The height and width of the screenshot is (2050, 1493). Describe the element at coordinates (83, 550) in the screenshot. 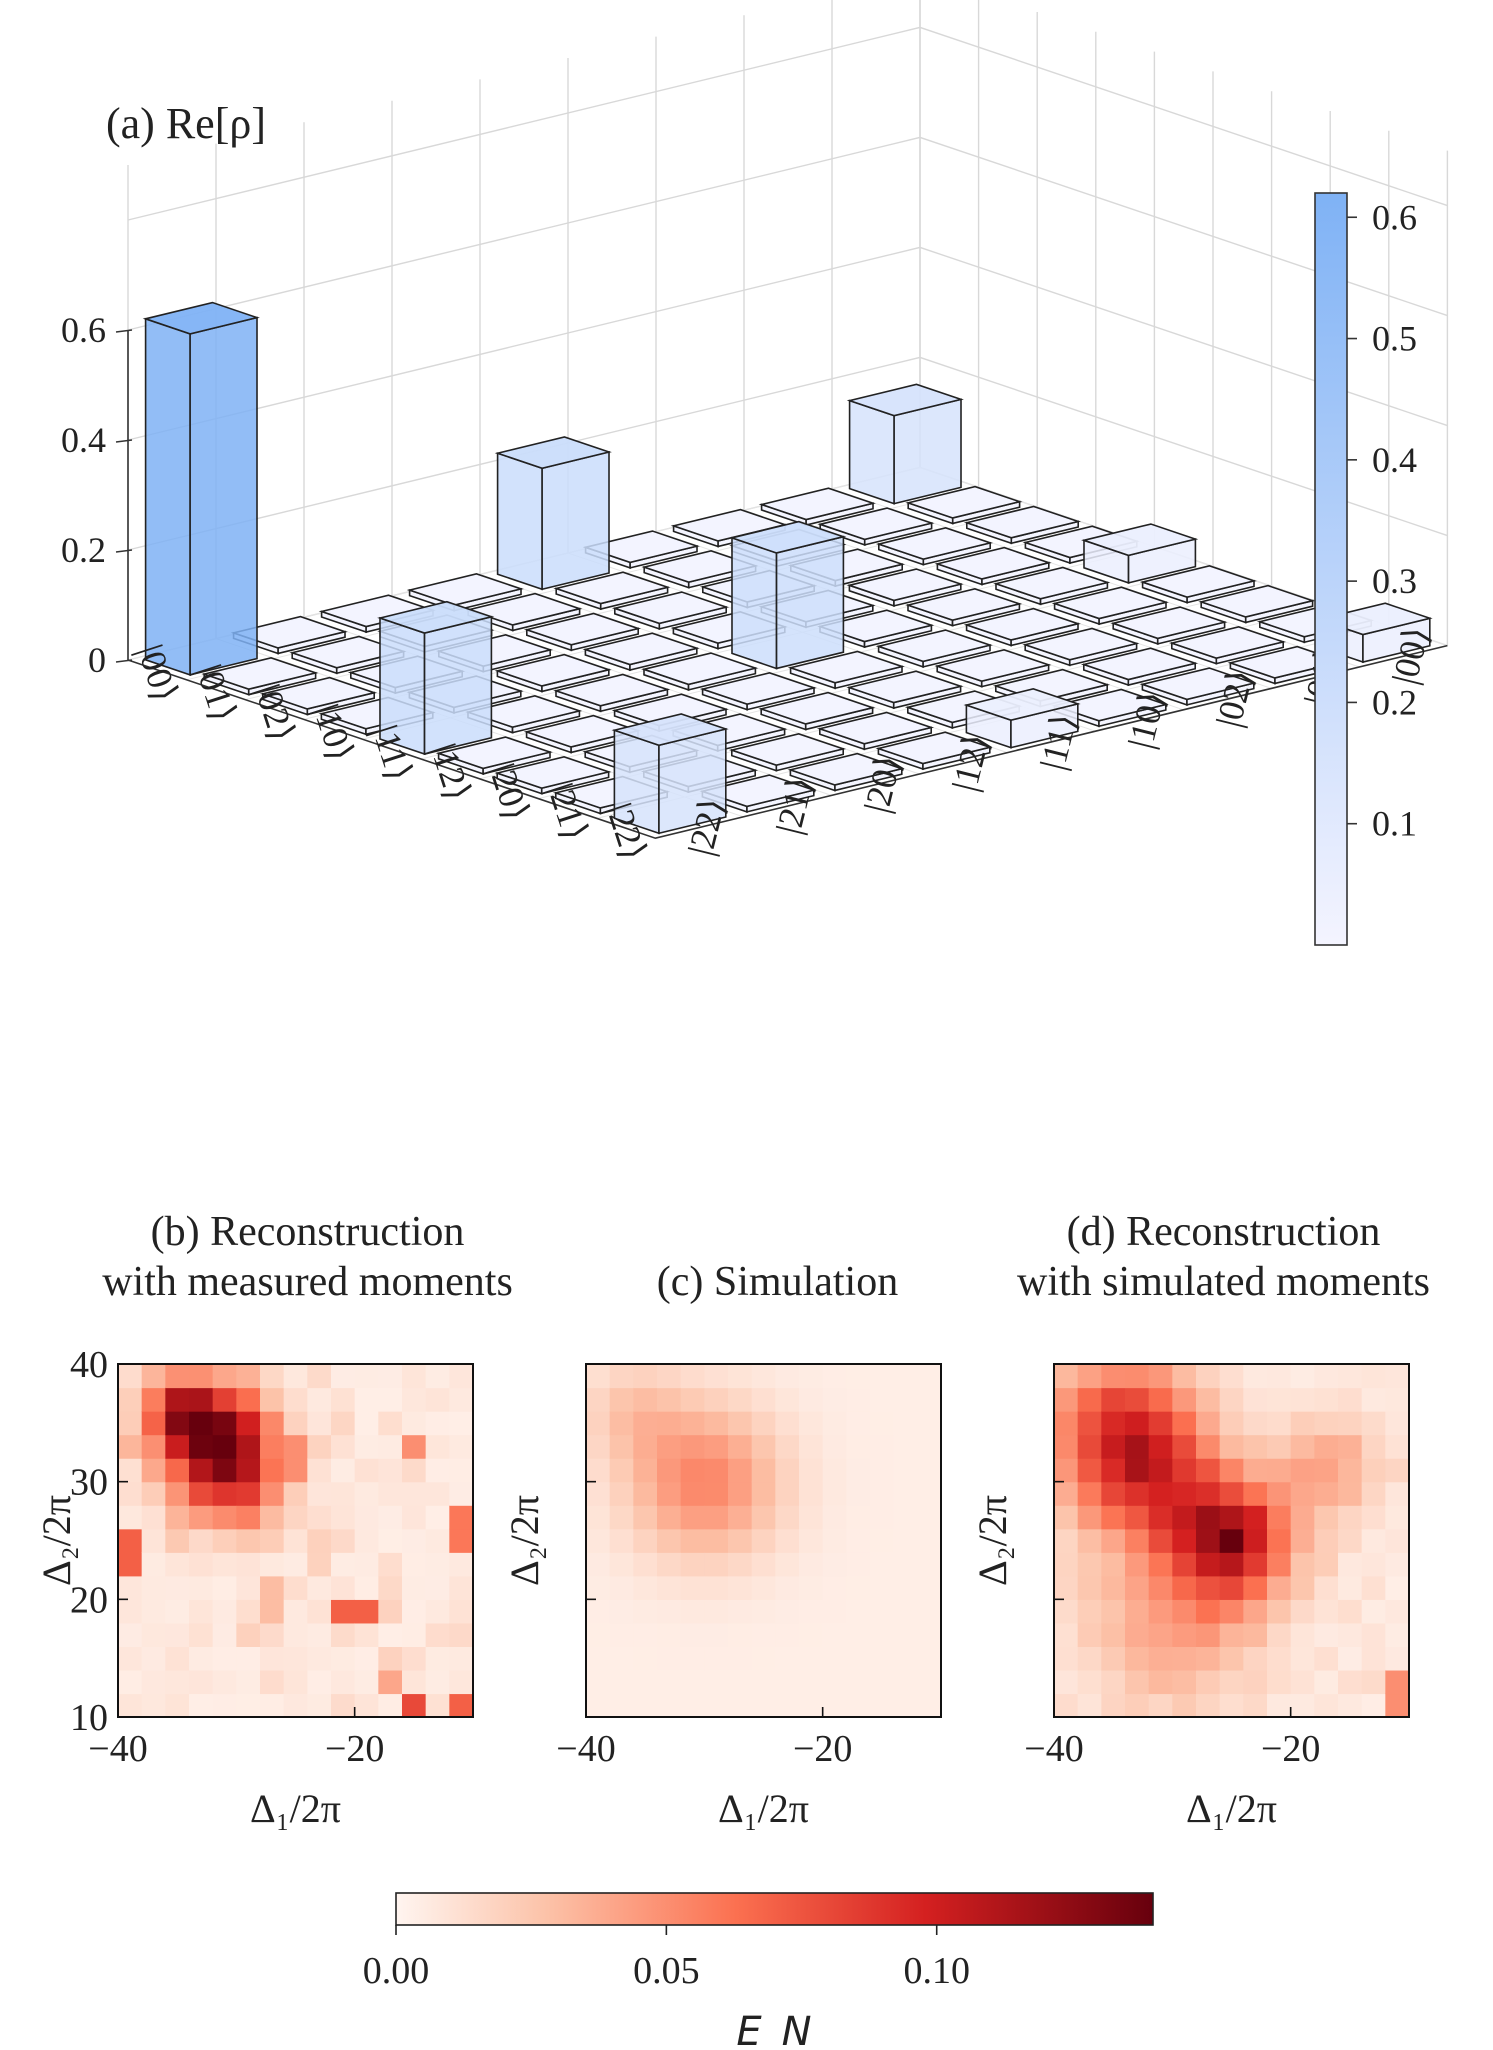

I see `z-tick-label: 0.2` at that location.